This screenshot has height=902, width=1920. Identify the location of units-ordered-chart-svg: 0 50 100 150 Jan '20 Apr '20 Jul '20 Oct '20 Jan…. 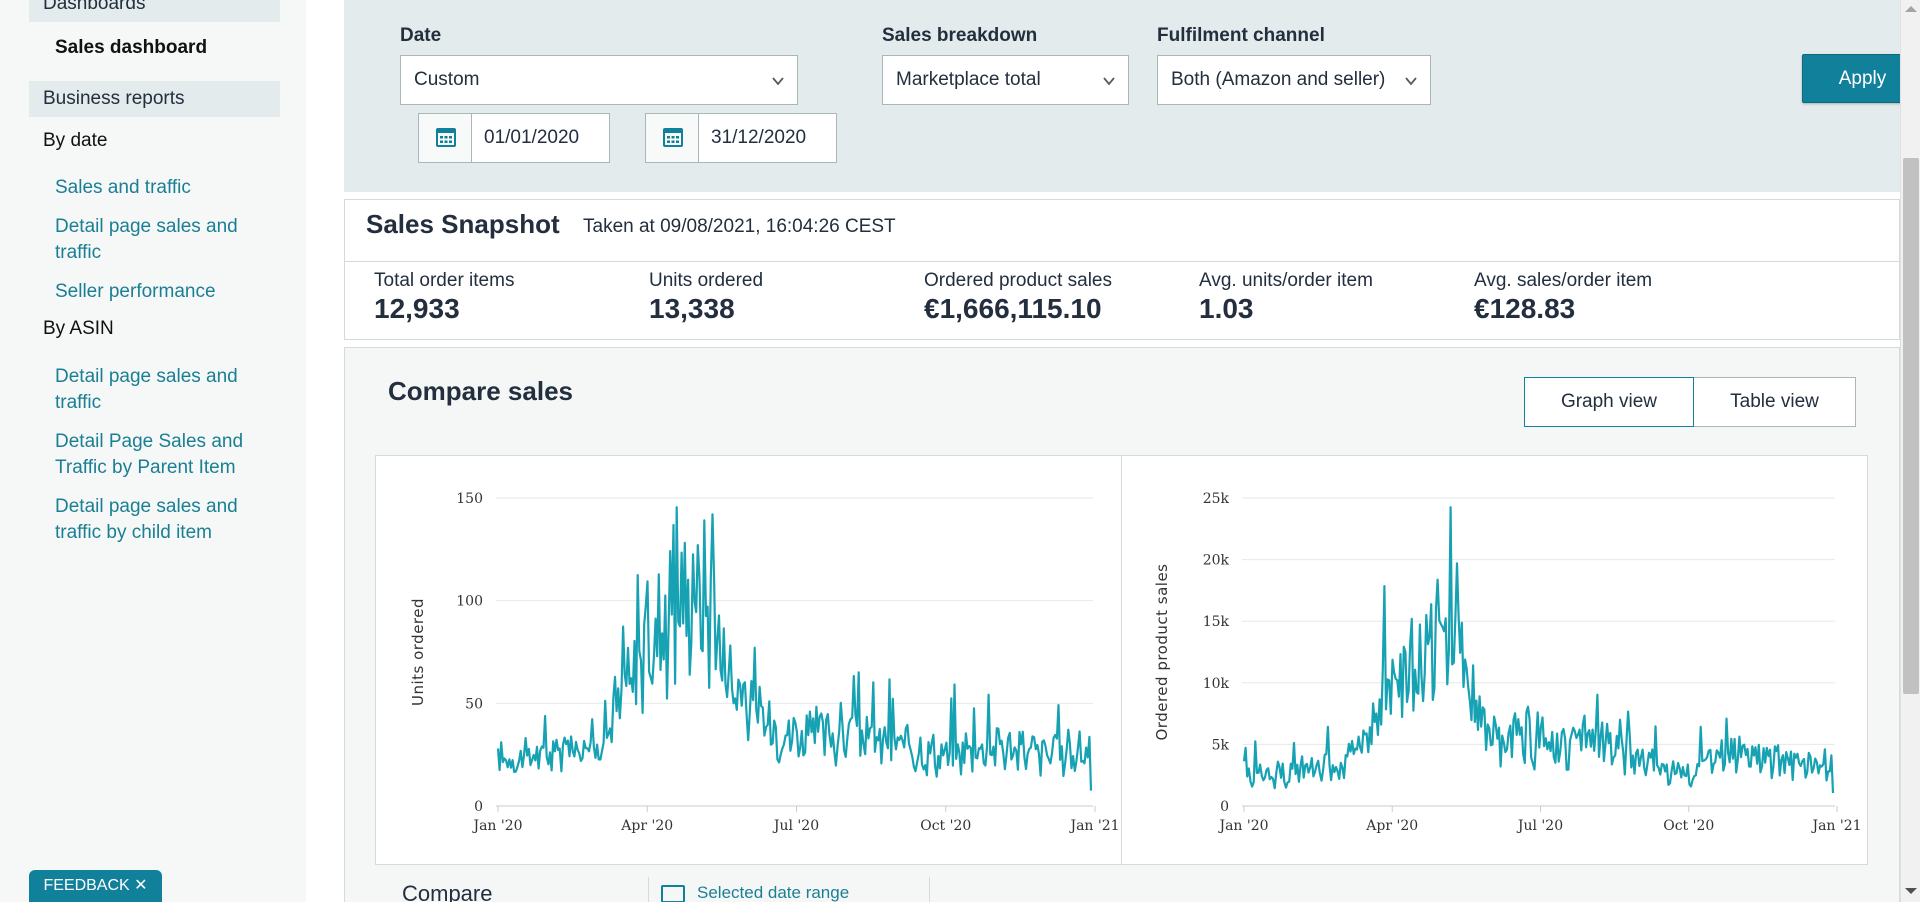
(764, 662).